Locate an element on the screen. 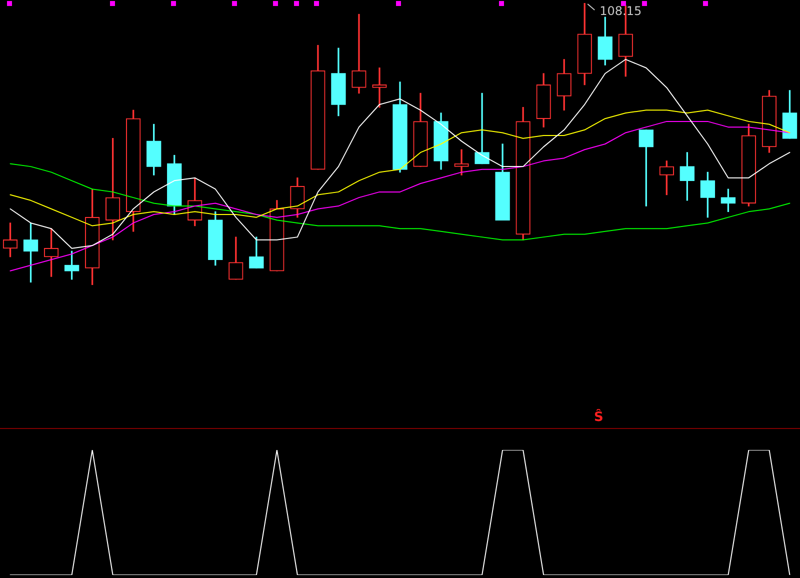 The image size is (800, 578). text: Ŝ is located at coordinates (599, 418).